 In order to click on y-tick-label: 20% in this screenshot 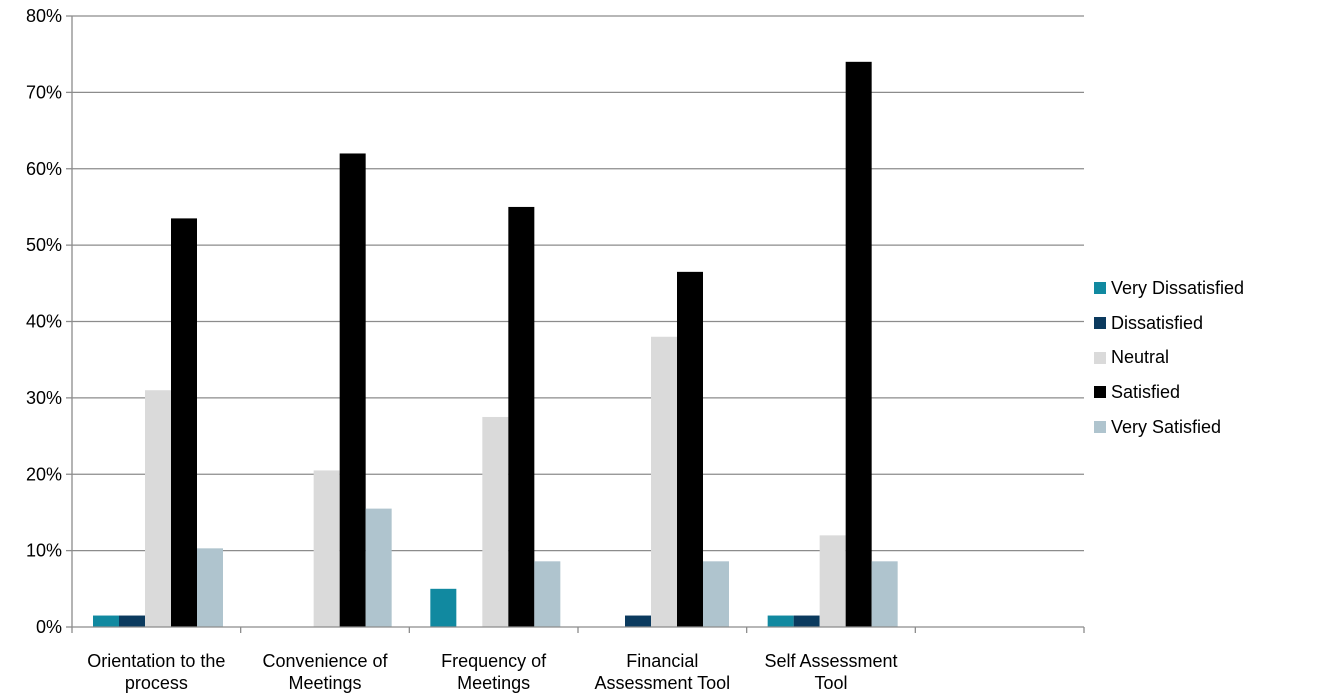, I will do `click(44, 474)`.